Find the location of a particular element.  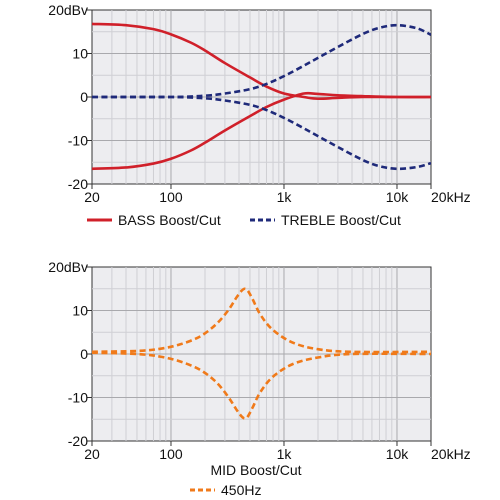

legend-title-mid: MID Boost/Cut is located at coordinates (255, 470).